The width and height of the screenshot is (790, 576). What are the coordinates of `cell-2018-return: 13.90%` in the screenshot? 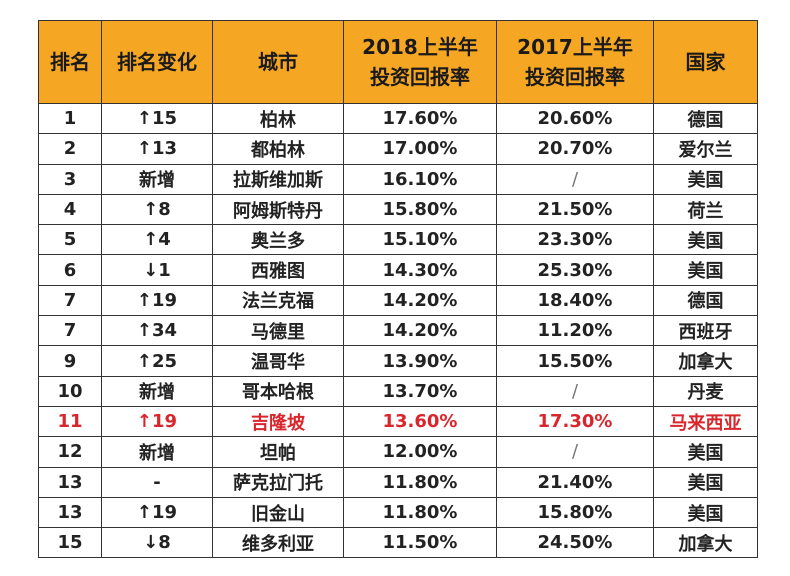 It's located at (420, 361).